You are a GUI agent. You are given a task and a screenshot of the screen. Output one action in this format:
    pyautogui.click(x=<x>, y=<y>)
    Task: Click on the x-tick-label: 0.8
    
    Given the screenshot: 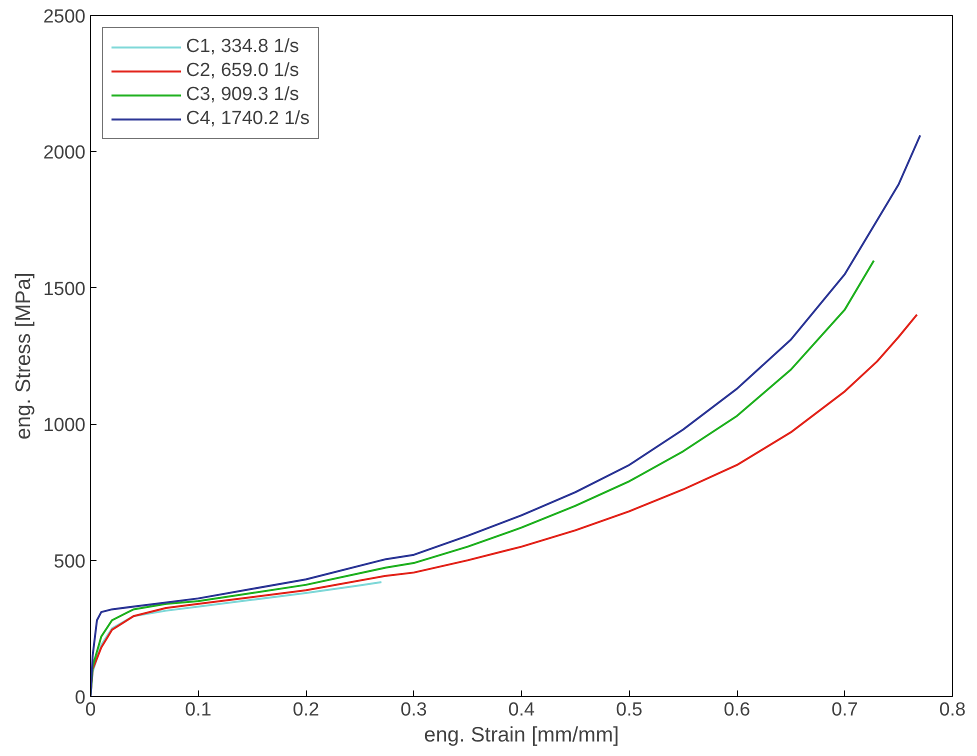 What is the action you would take?
    pyautogui.click(x=952, y=710)
    